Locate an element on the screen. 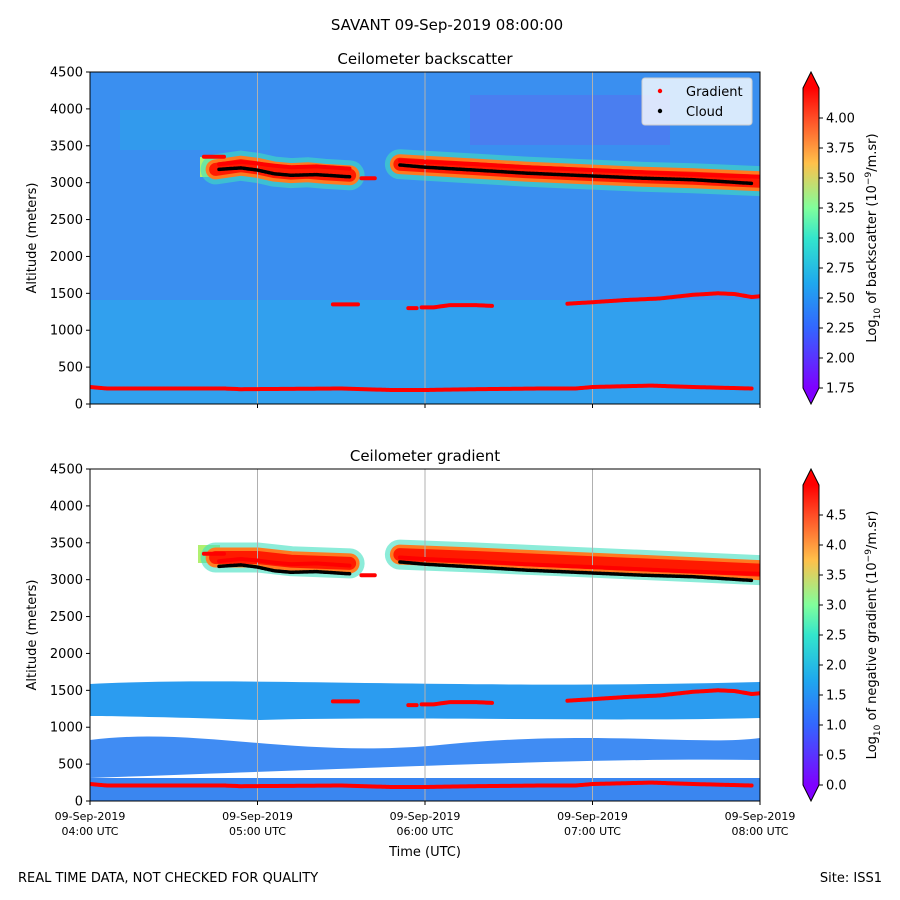 The image size is (900, 900). backscatter-y-ticks: 0 500 1000 1500 2000 2500 3000 3500 4000 4500 is located at coordinates (70, 239).